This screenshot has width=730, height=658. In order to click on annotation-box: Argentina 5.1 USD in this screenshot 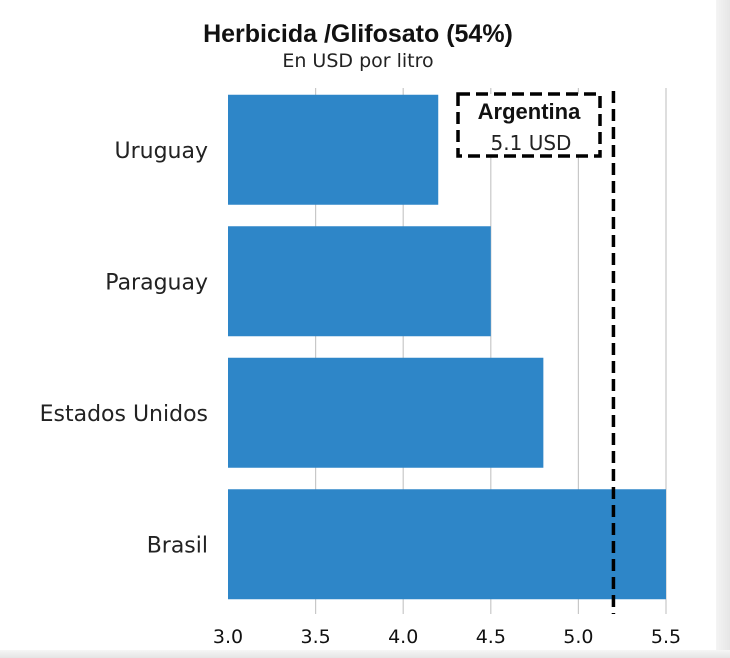, I will do `click(529, 125)`.